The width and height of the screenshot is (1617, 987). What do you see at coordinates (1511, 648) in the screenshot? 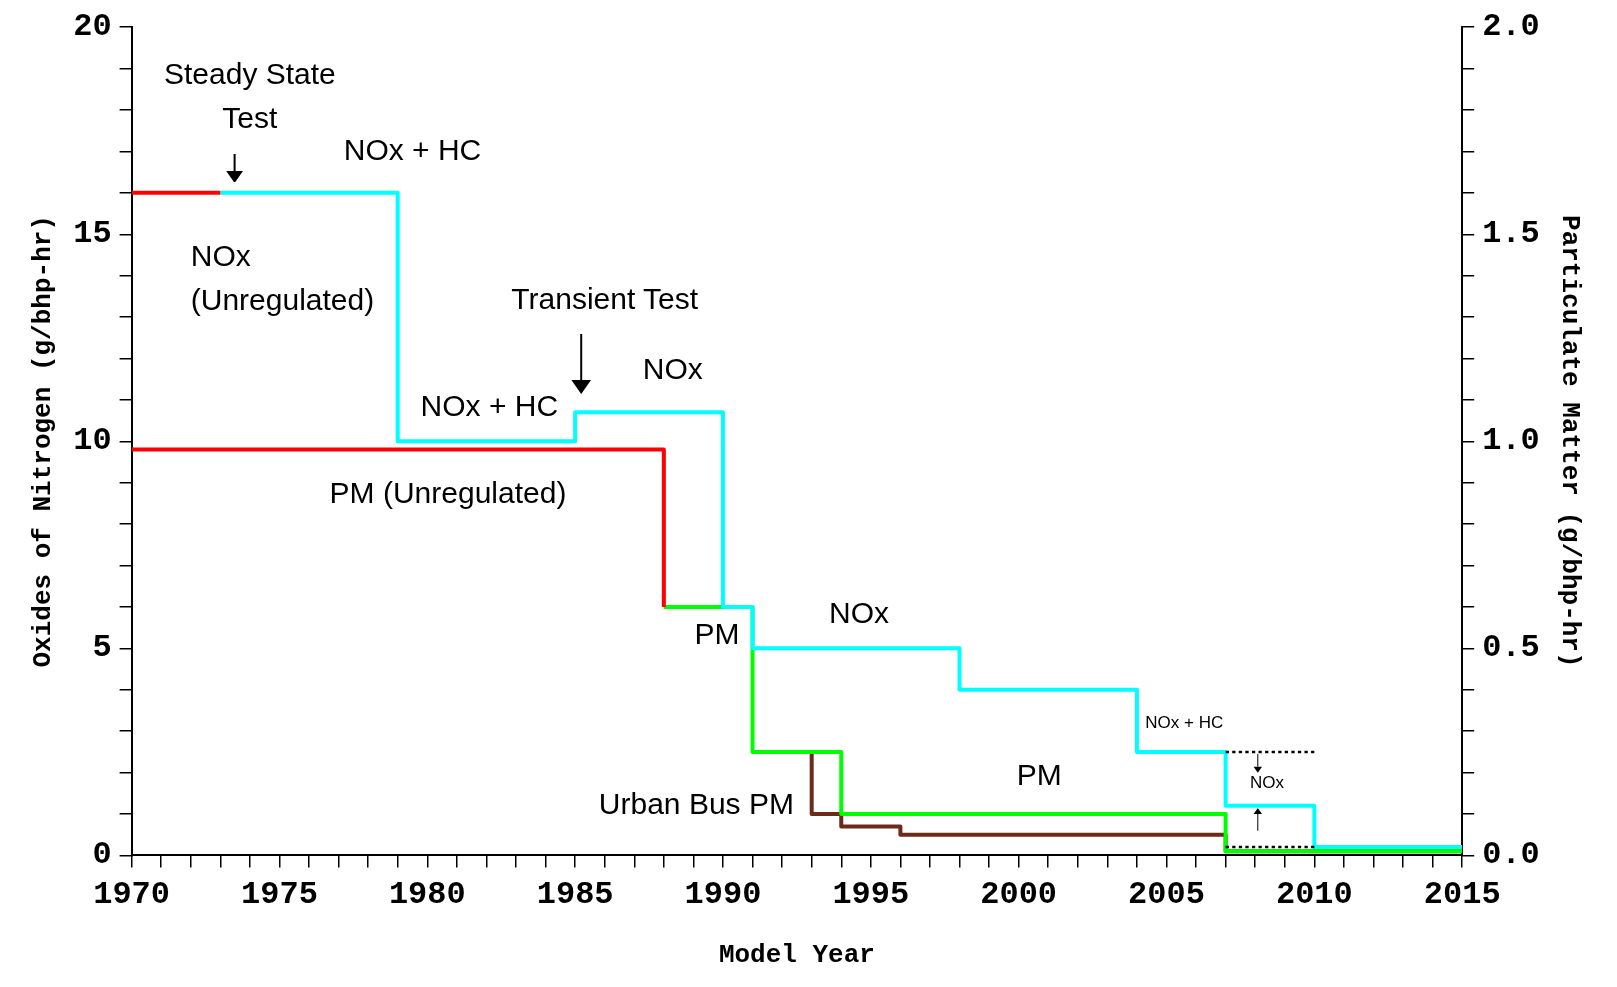
I see `y2-tick-label: 0.5` at bounding box center [1511, 648].